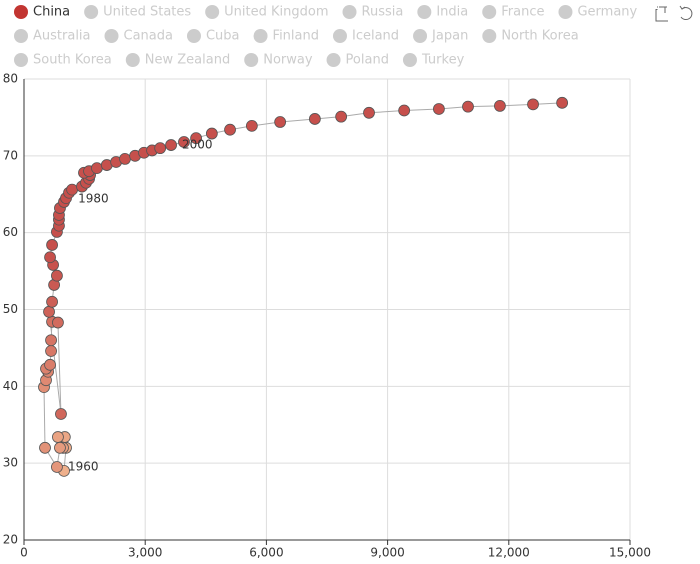 The height and width of the screenshot is (564, 700). I want to click on annotation: 1960, so click(83, 467).